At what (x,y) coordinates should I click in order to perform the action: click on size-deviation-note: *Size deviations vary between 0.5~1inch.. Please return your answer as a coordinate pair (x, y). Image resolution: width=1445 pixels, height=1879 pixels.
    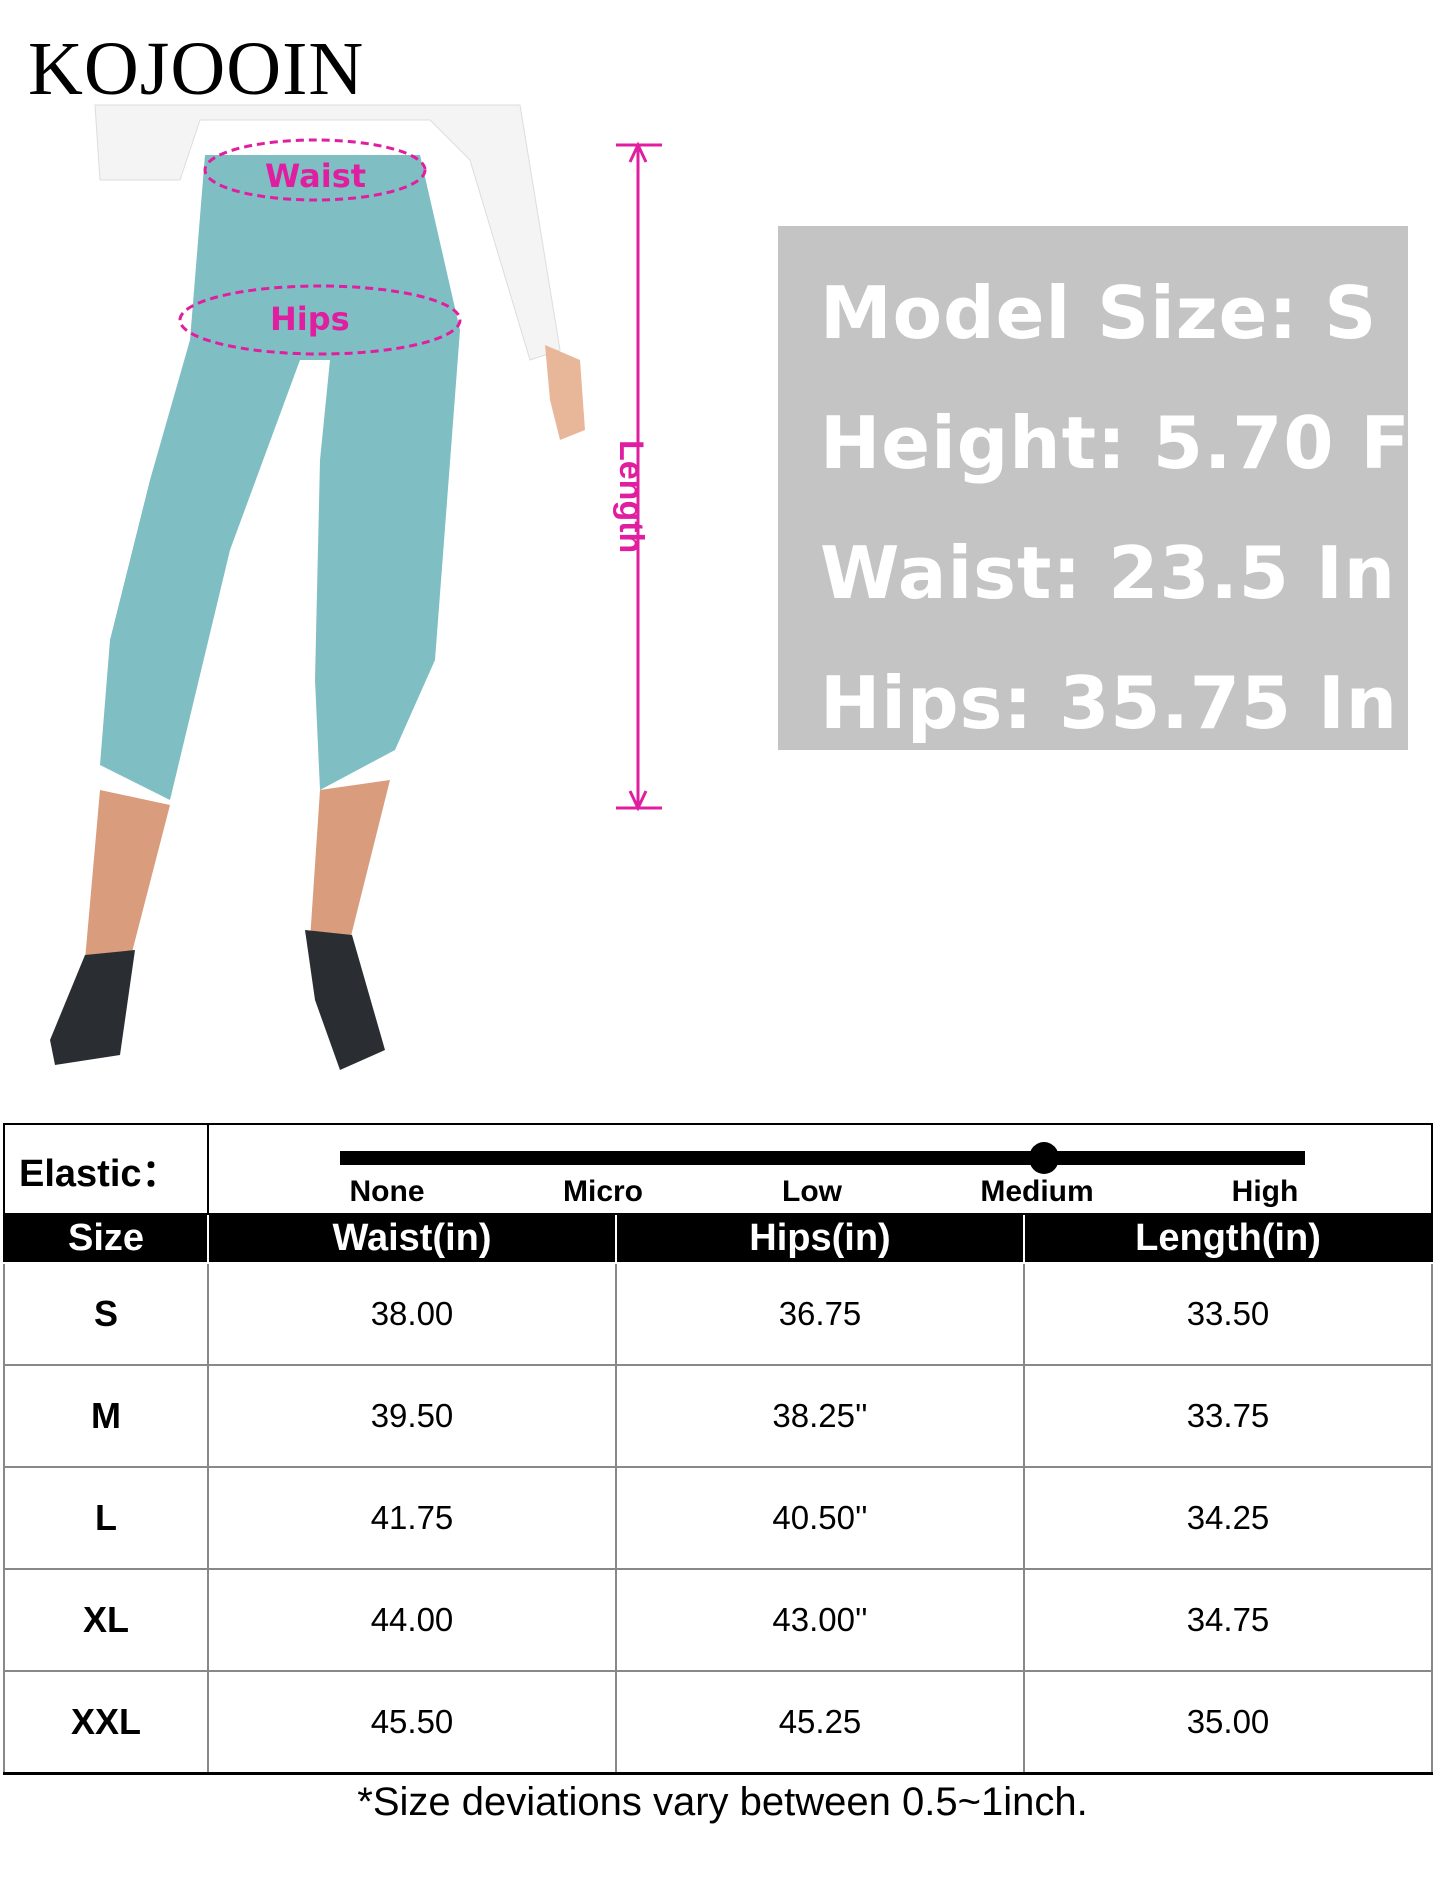
    Looking at the image, I should click on (722, 1802).